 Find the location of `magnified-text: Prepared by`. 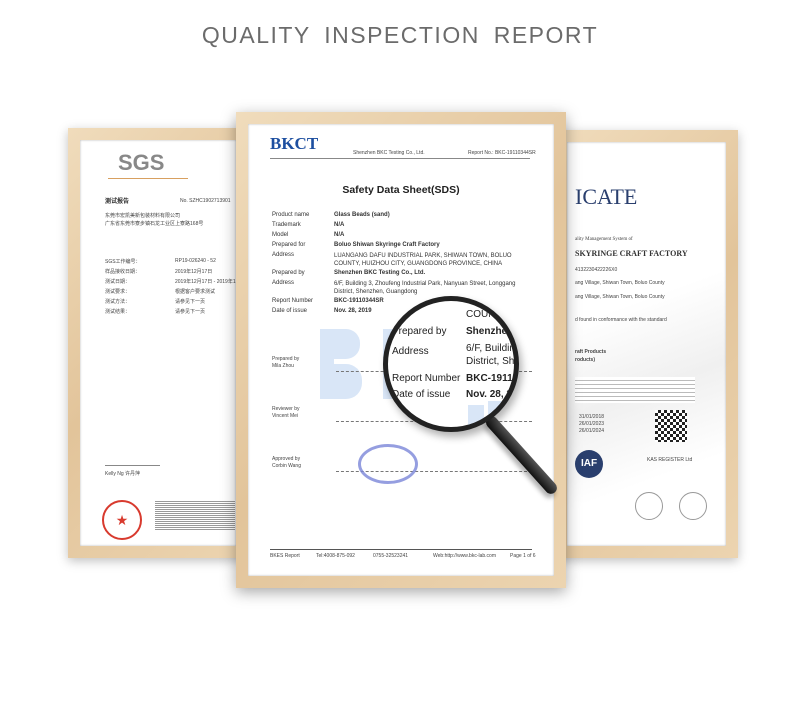

magnified-text: Prepared by is located at coordinates (419, 331).